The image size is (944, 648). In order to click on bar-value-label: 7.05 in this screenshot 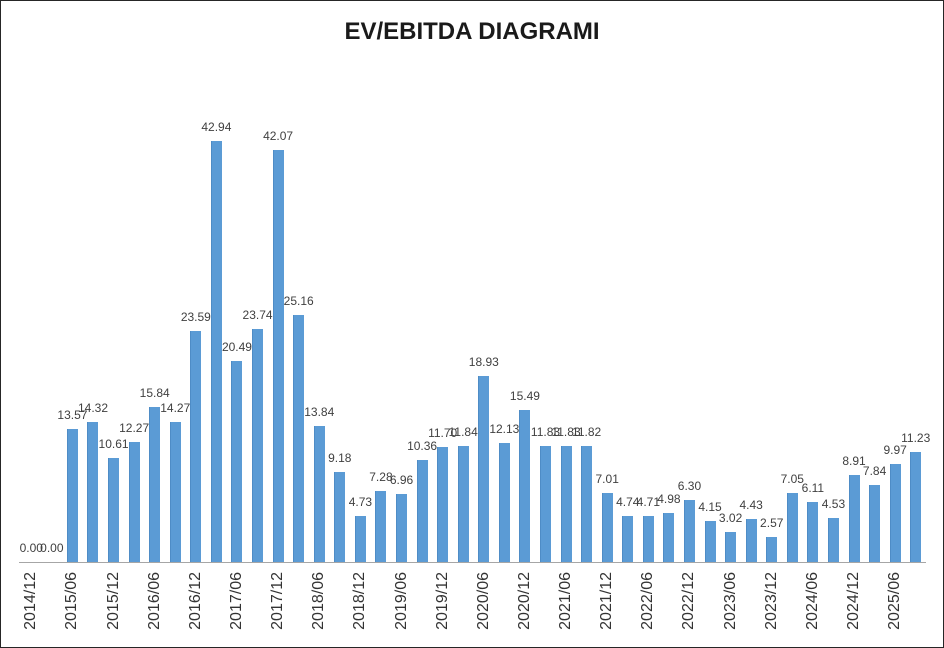, I will do `click(792, 479)`.